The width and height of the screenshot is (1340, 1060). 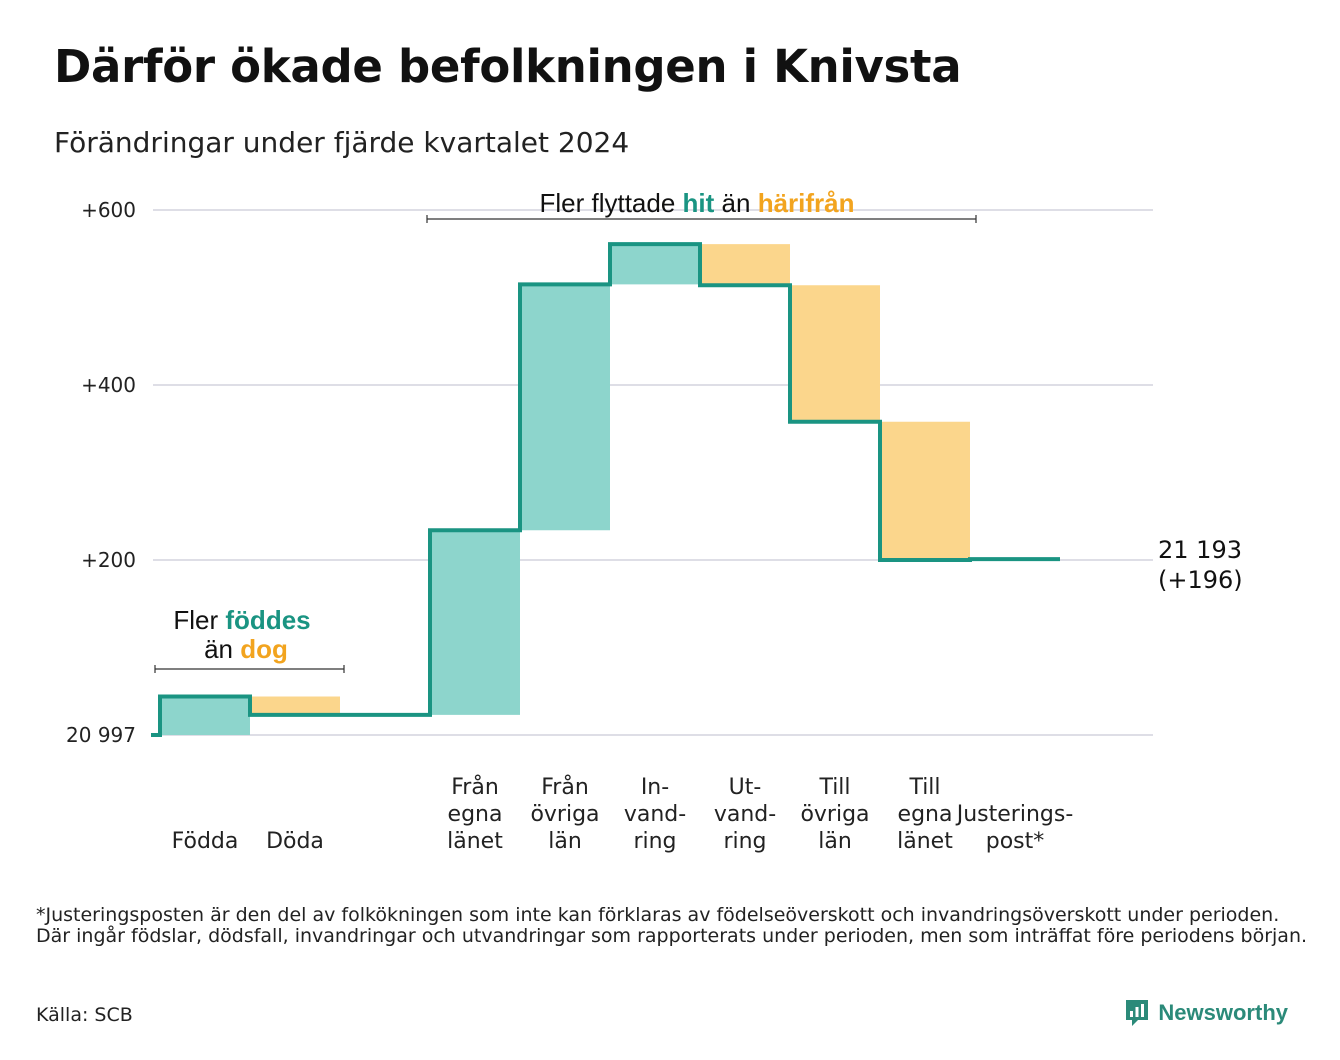 I want to click on bar-chart-icon, so click(x=1137, y=1013).